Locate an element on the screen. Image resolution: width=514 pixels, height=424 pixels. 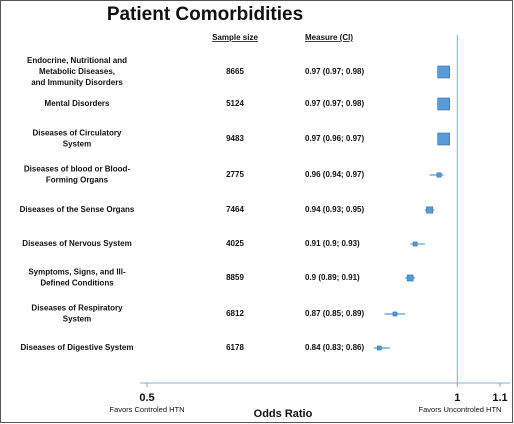
category-label: Diseases of the Sense Organs is located at coordinates (77, 209).